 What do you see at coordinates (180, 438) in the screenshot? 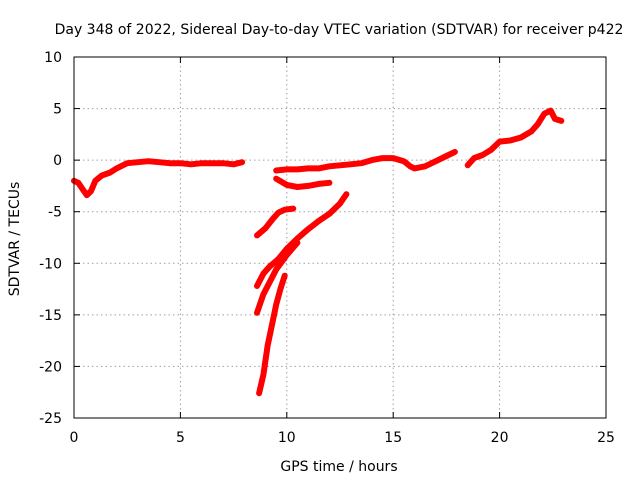
I see `x-tick-label: 5` at bounding box center [180, 438].